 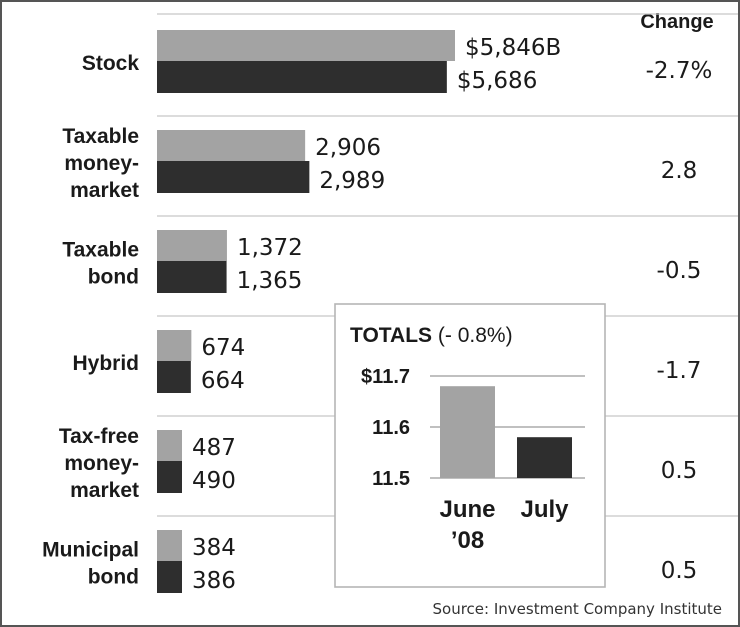 What do you see at coordinates (679, 71) in the screenshot?
I see `change-value-0: -2.7%` at bounding box center [679, 71].